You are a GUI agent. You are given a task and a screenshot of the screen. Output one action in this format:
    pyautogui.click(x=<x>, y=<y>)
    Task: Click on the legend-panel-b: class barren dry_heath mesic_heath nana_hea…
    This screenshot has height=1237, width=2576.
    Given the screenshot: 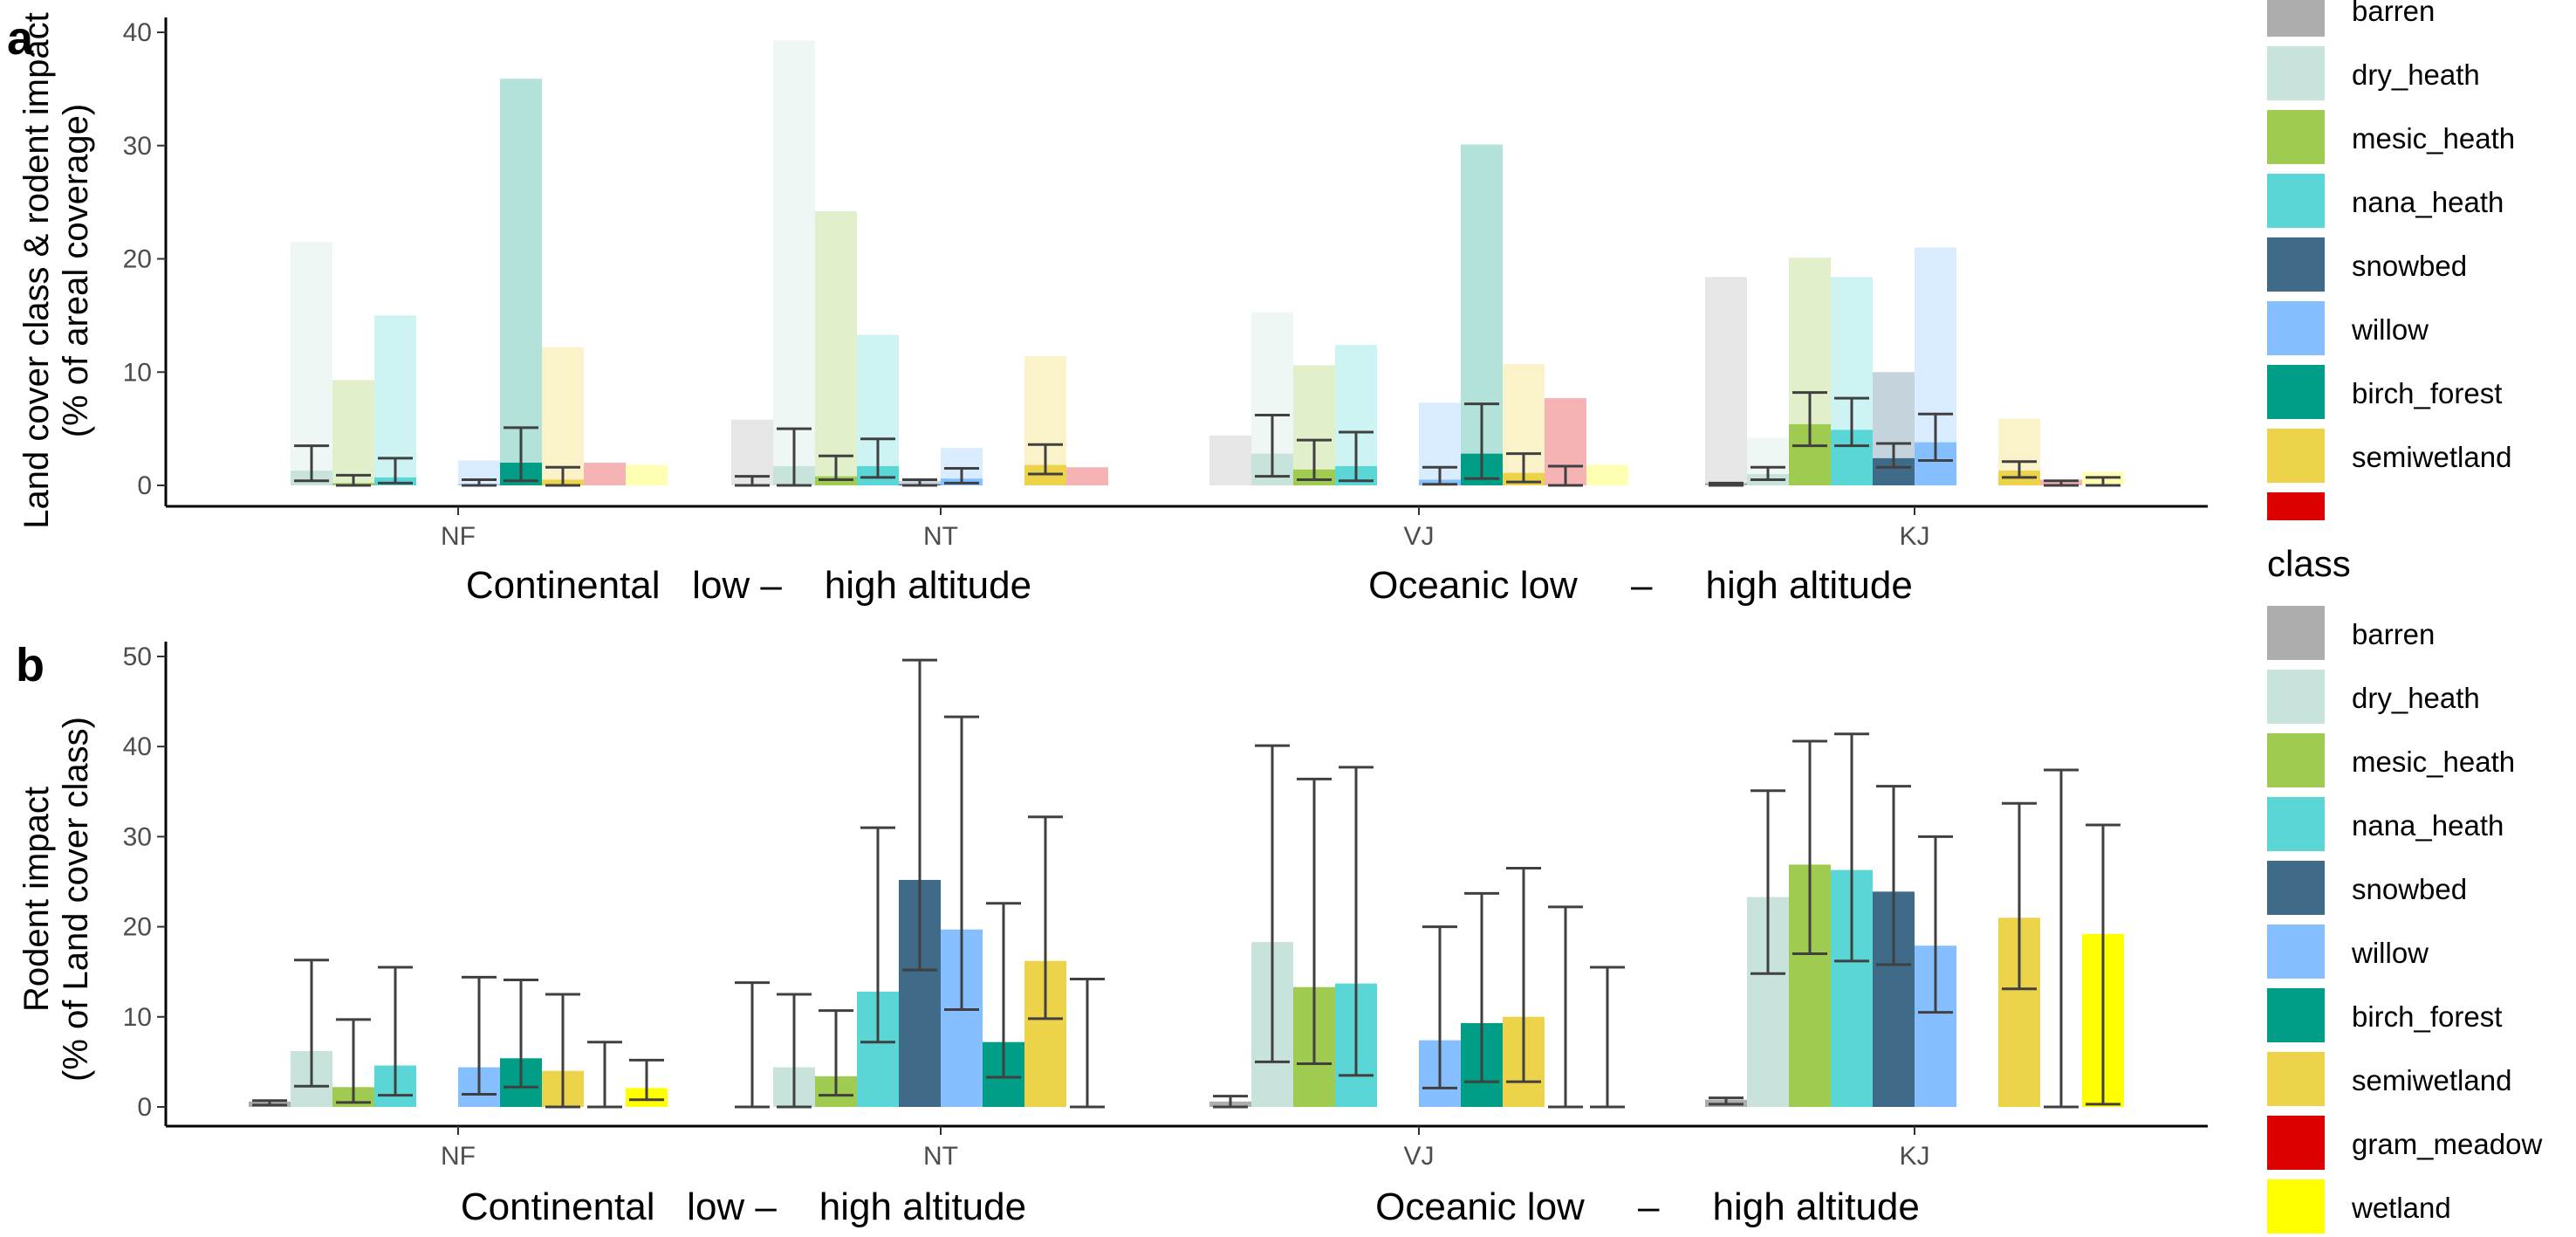 What is the action you would take?
    pyautogui.click(x=2404, y=888)
    